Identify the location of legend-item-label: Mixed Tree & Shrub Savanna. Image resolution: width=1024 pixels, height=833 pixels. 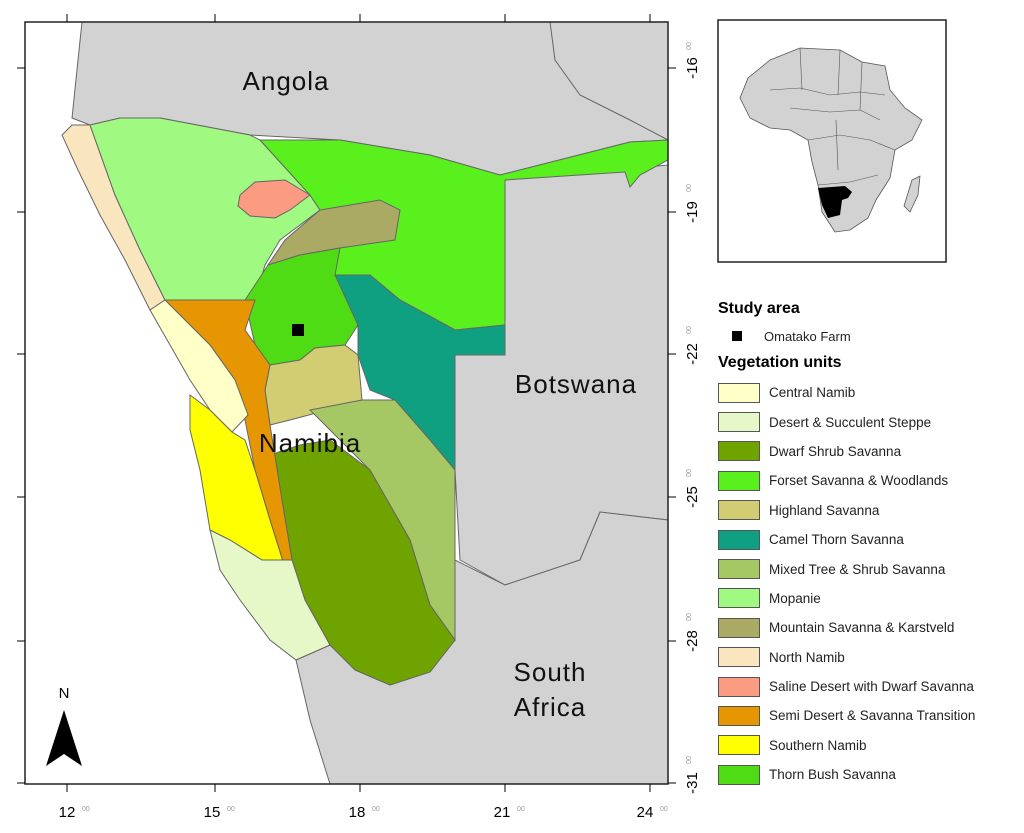
(857, 569).